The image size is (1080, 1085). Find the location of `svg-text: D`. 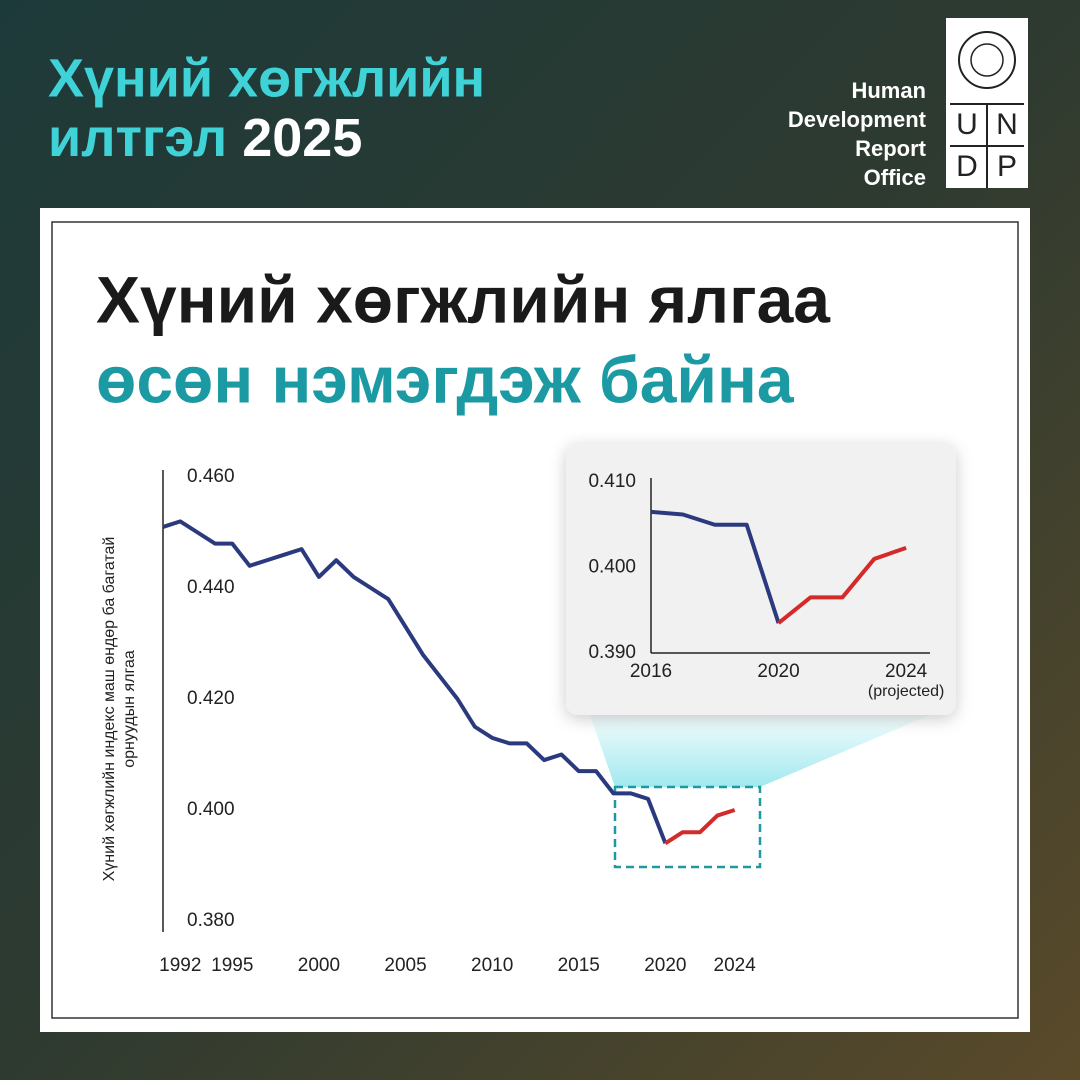

svg-text: D is located at coordinates (967, 166).